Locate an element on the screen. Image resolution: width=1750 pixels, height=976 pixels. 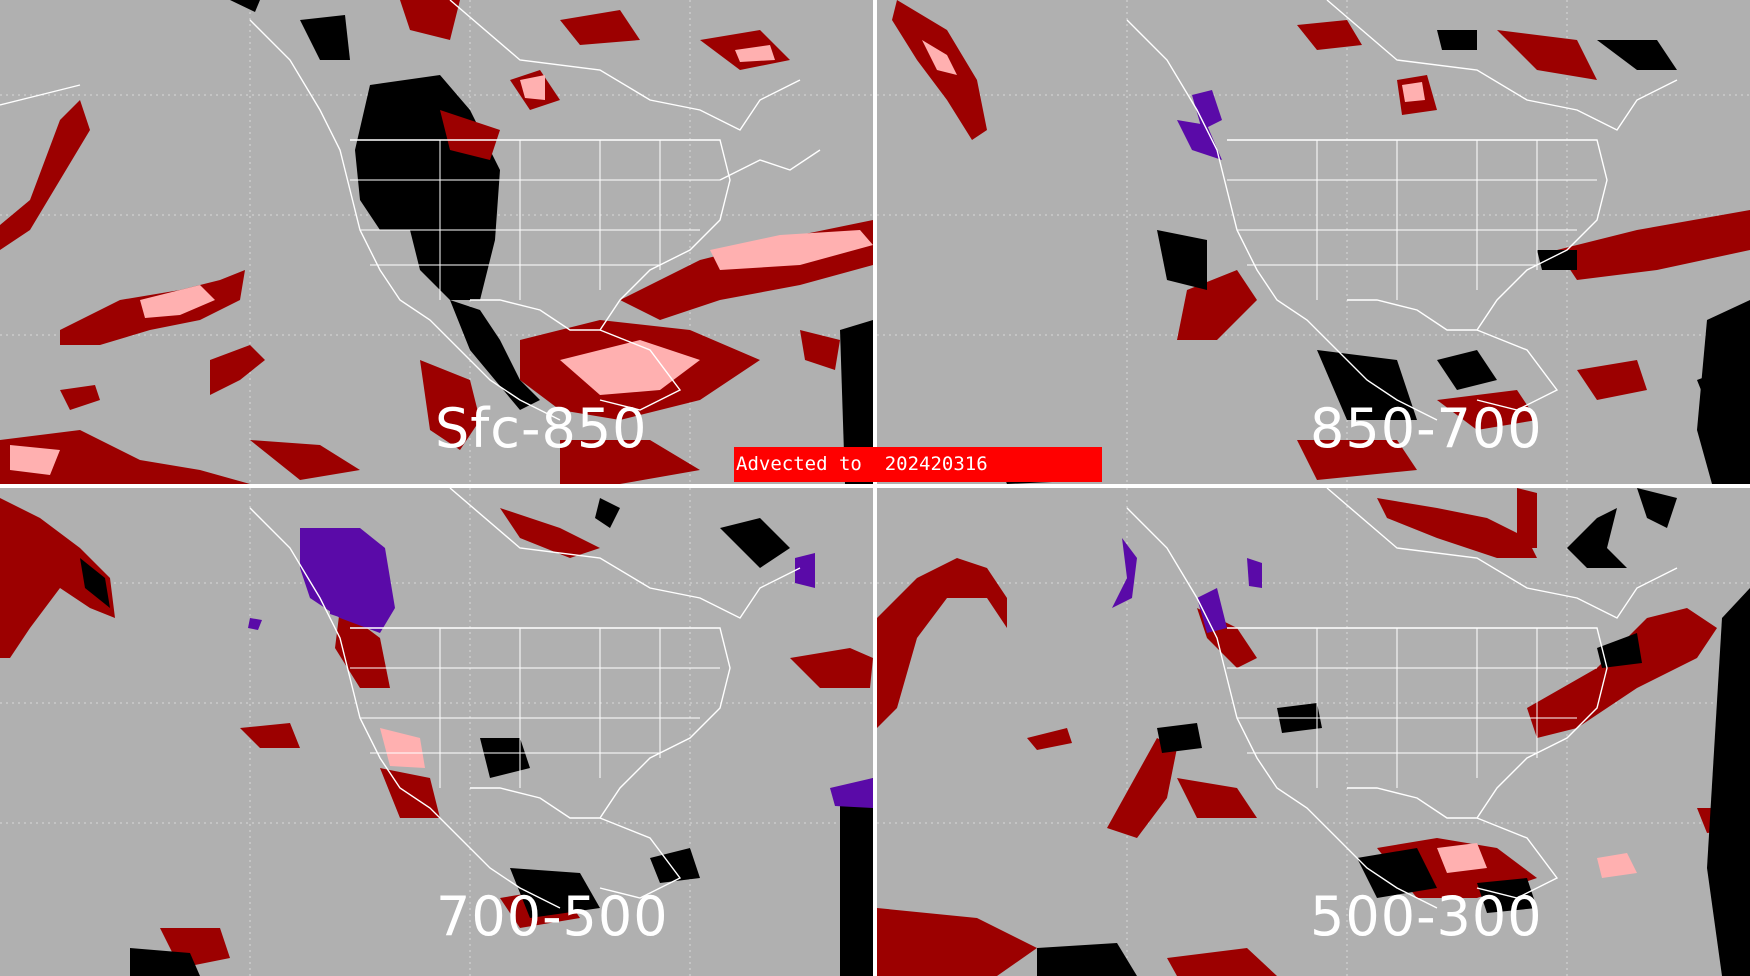
panel-label: Sfc-850 is located at coordinates (541, 428).